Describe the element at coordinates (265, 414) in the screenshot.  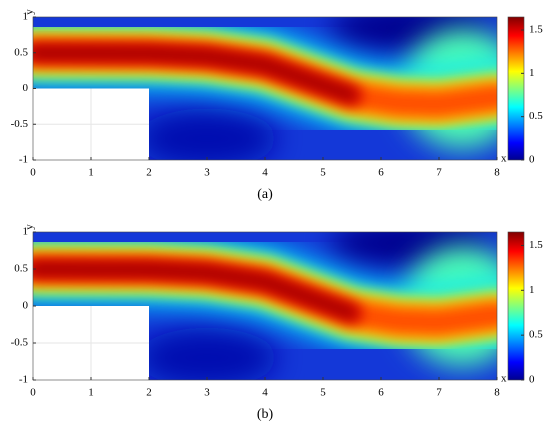
I see `caption: (b)` at that location.